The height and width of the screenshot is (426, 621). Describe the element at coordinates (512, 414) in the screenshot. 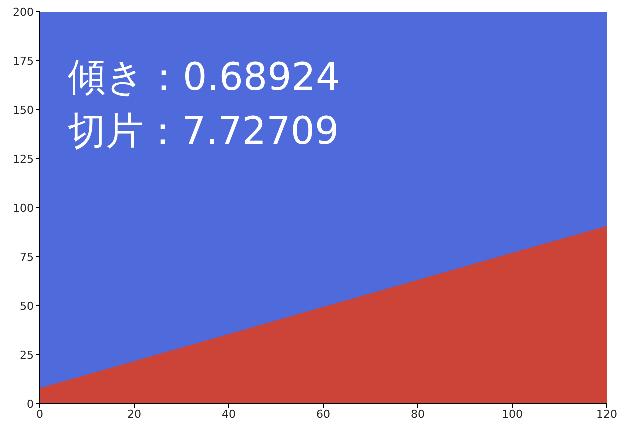

I see `x-tick-label: 100` at that location.